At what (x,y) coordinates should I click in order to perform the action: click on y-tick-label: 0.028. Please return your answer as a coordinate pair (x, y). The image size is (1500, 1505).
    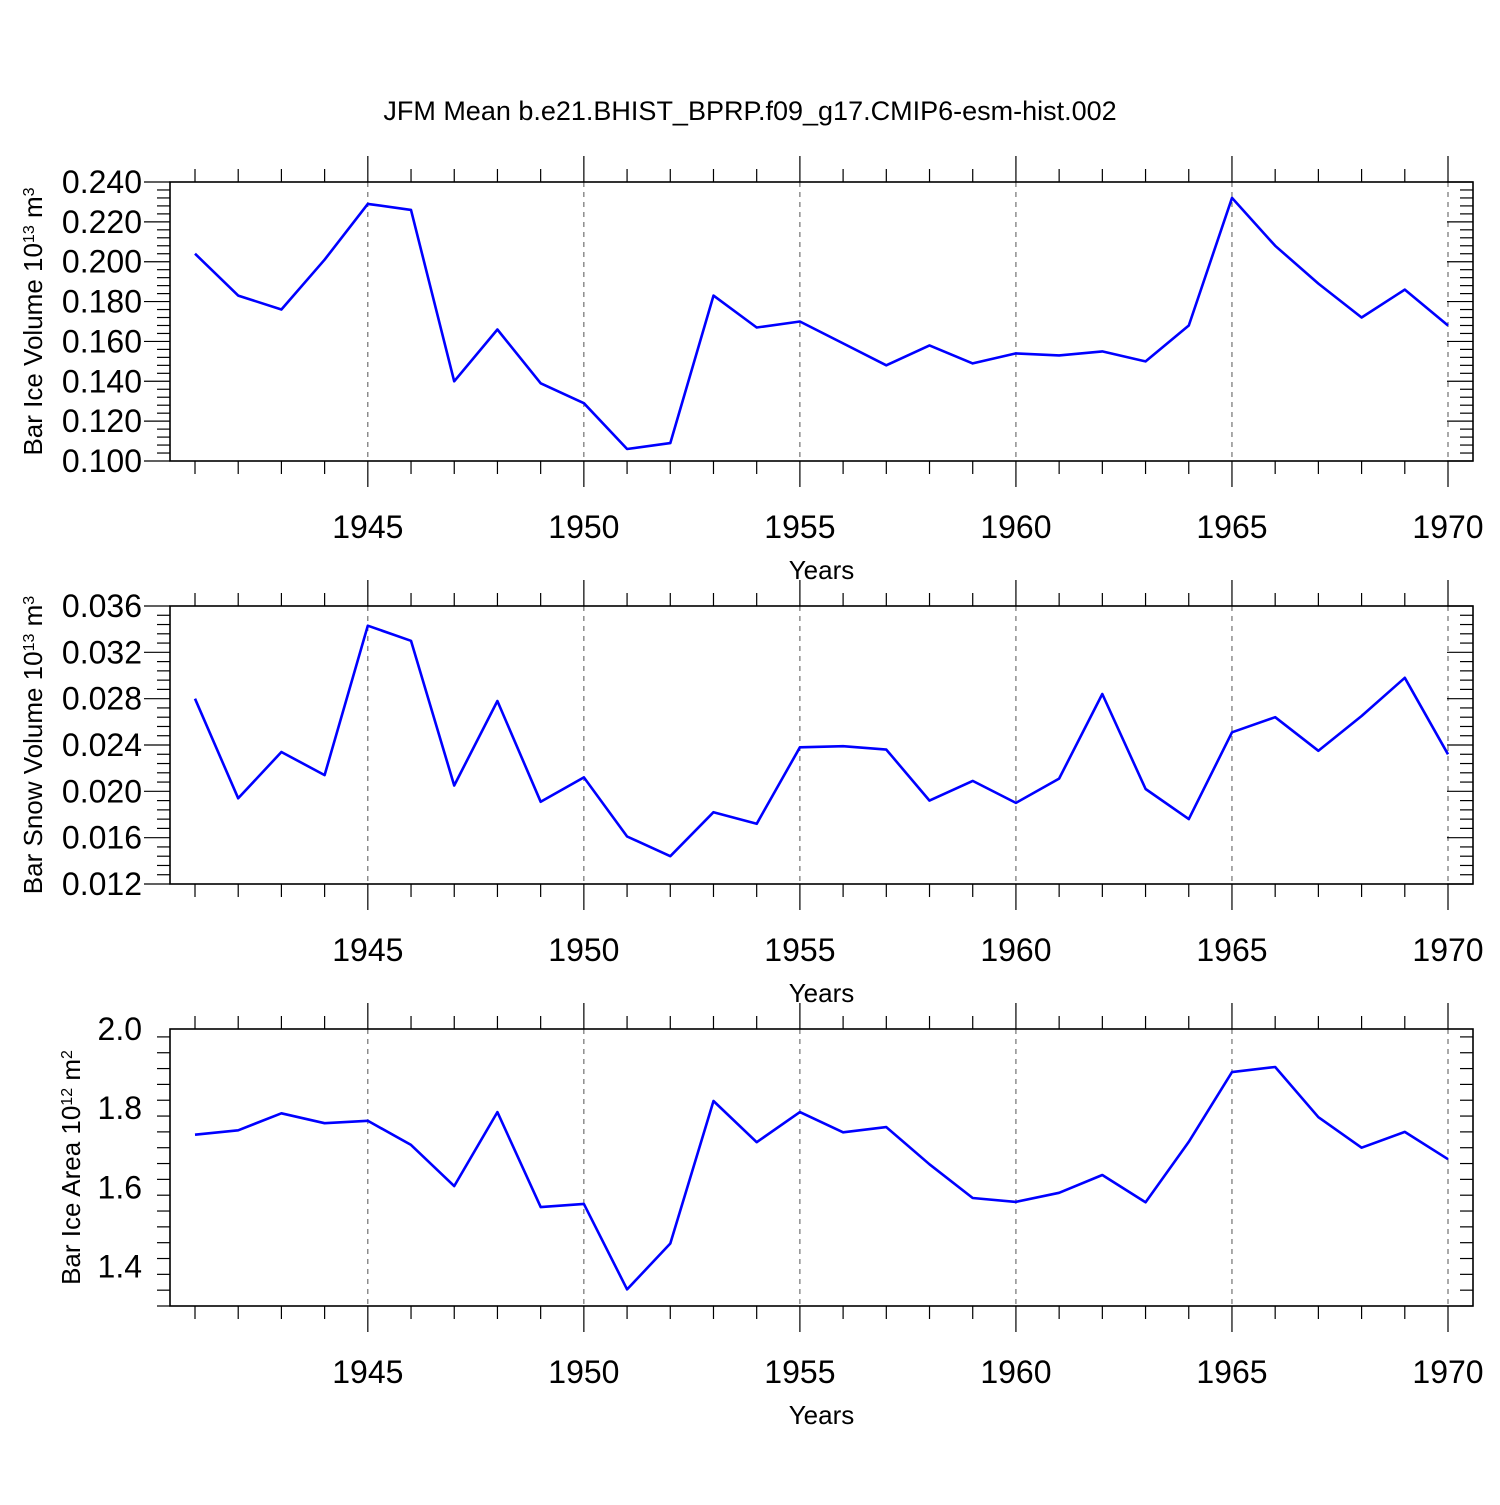
    Looking at the image, I should click on (102, 699).